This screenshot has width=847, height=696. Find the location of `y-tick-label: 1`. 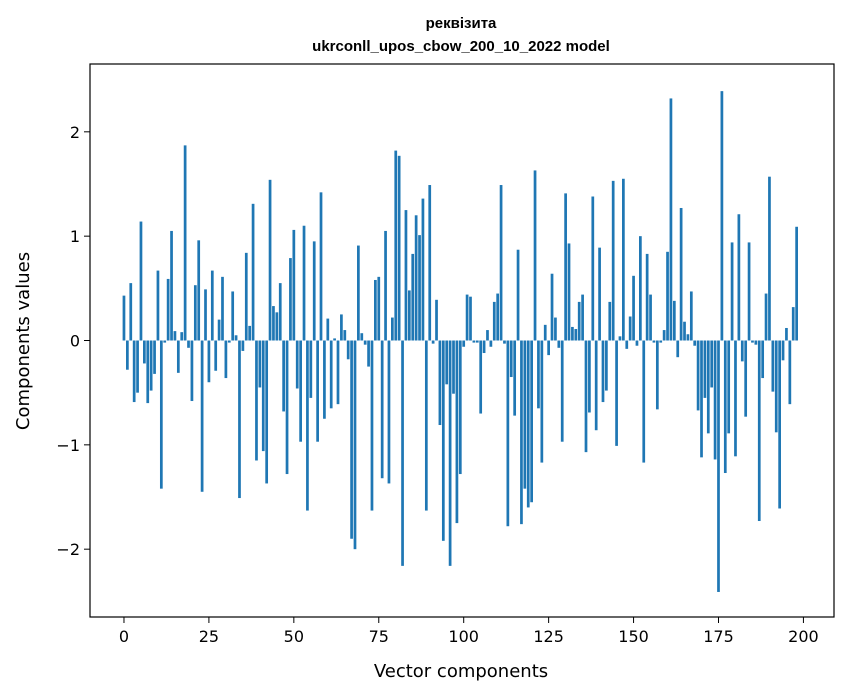

y-tick-label: 1 is located at coordinates (75, 236).